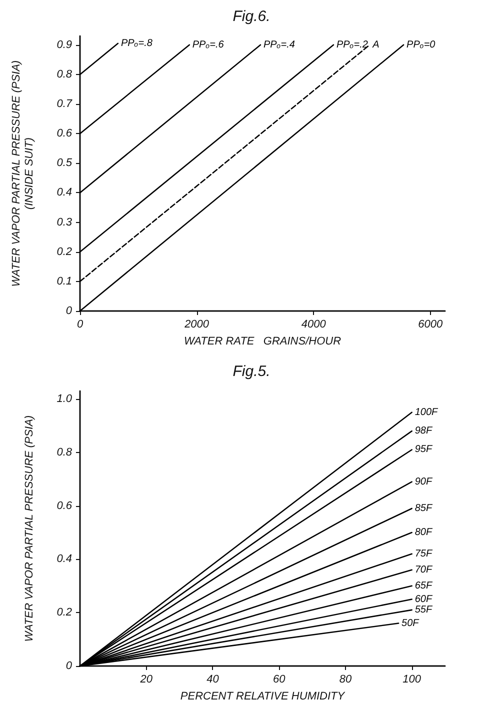 This screenshot has width=503, height=718. Describe the element at coordinates (423, 610) in the screenshot. I see `series-label: 55F` at that location.